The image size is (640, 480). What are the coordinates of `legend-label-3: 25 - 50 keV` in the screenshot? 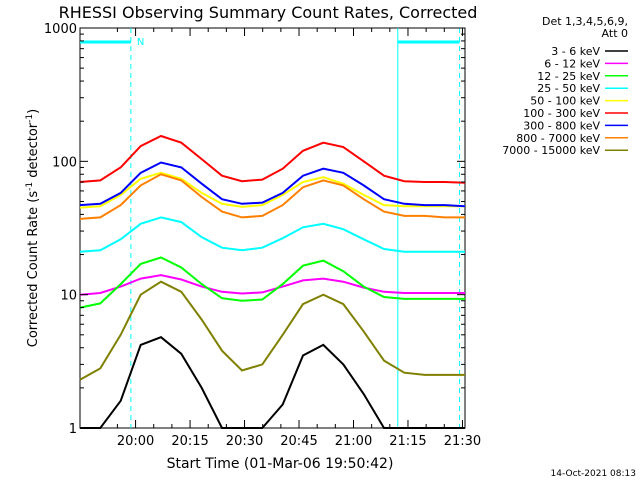 It's located at (568, 88).